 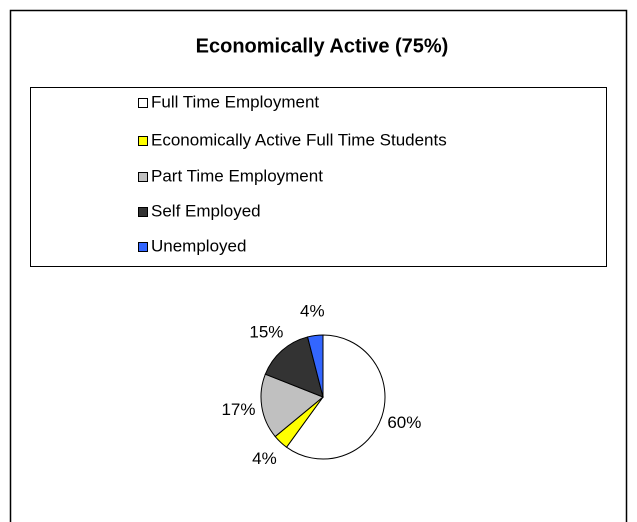 I want to click on chart-title: Economically Active (75%), so click(x=322, y=46).